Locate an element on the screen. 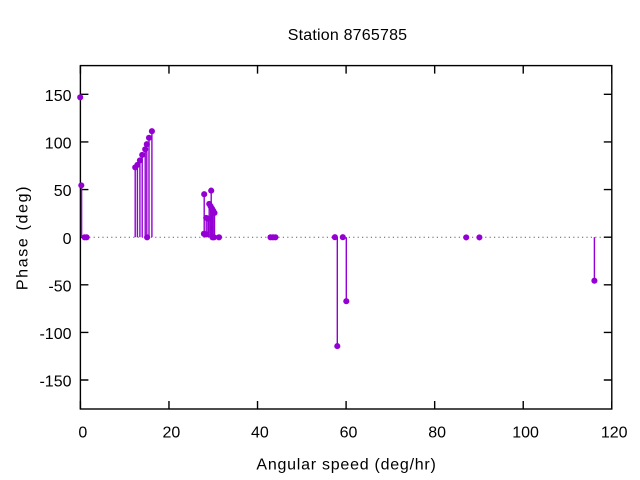 The image size is (640, 480). svg-text: Phase (deg) is located at coordinates (23, 237).